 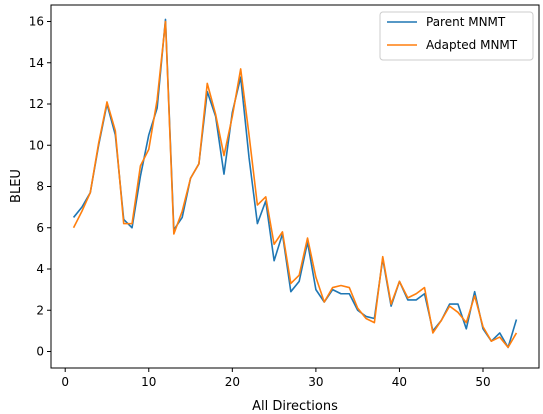 What do you see at coordinates (148, 382) in the screenshot?
I see `x-tick-label: 10` at bounding box center [148, 382].